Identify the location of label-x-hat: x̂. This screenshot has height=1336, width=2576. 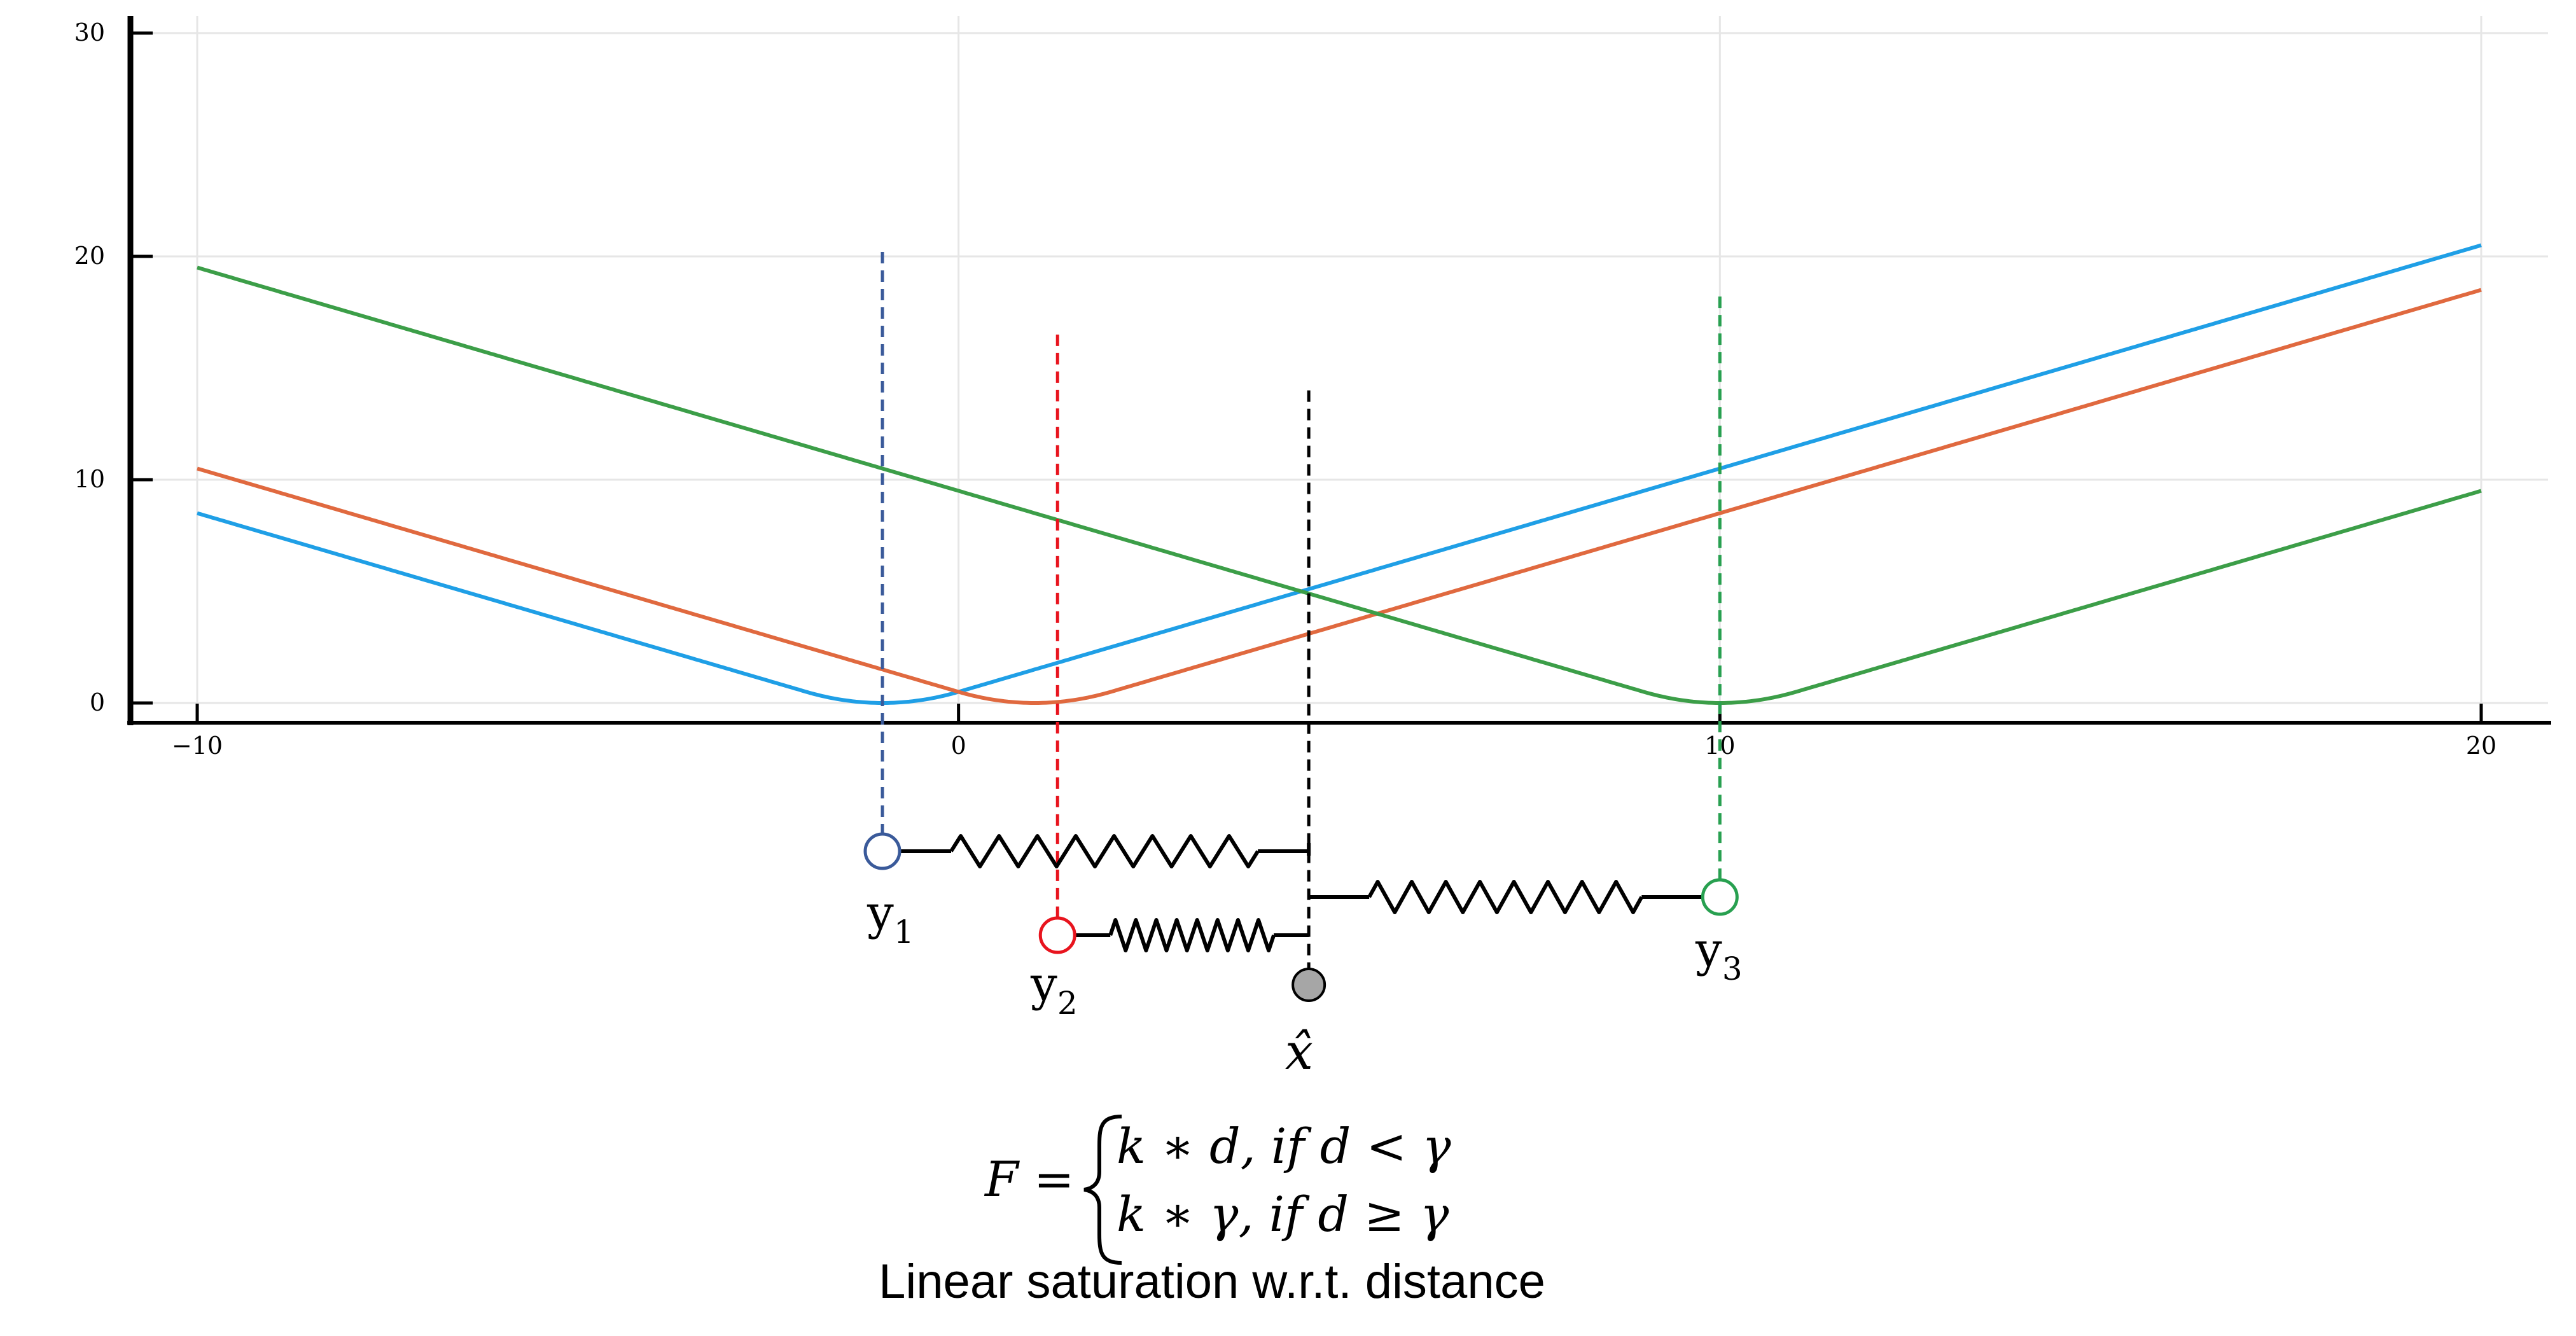
(1299, 1052).